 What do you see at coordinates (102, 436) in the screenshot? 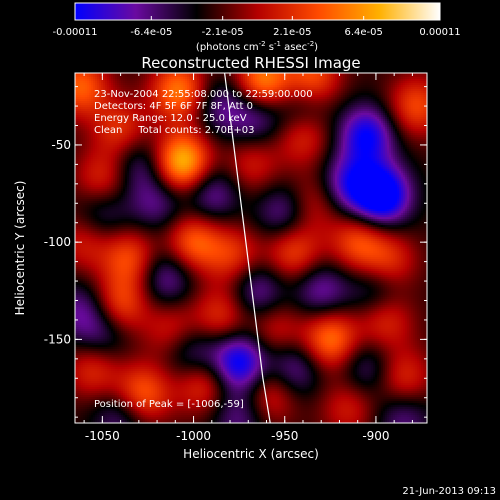
I see `x-tick-label: -1050` at bounding box center [102, 436].